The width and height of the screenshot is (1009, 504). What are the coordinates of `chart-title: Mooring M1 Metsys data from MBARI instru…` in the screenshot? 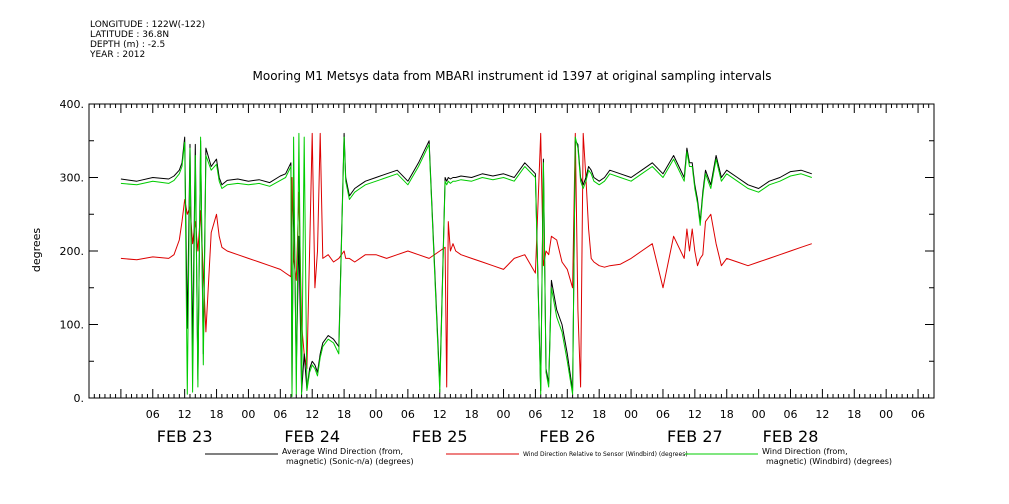 It's located at (512, 76).